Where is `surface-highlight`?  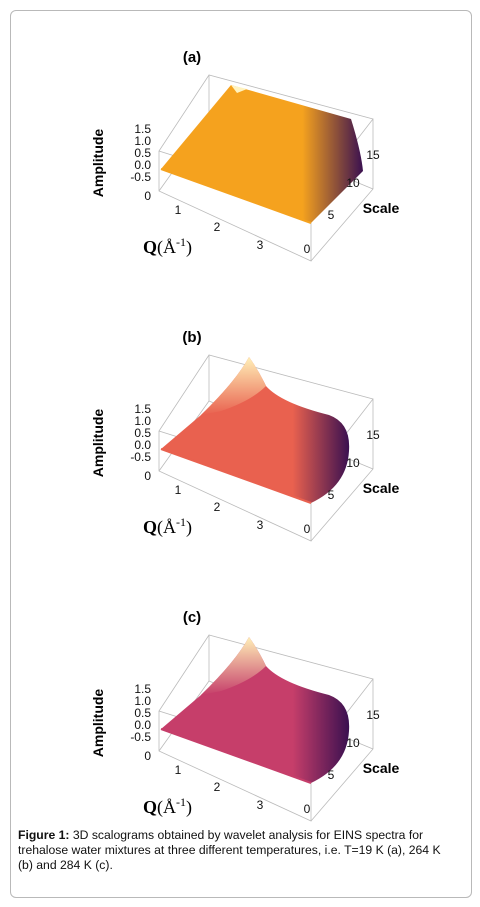
surface-highlight is located at coordinates (239, 89).